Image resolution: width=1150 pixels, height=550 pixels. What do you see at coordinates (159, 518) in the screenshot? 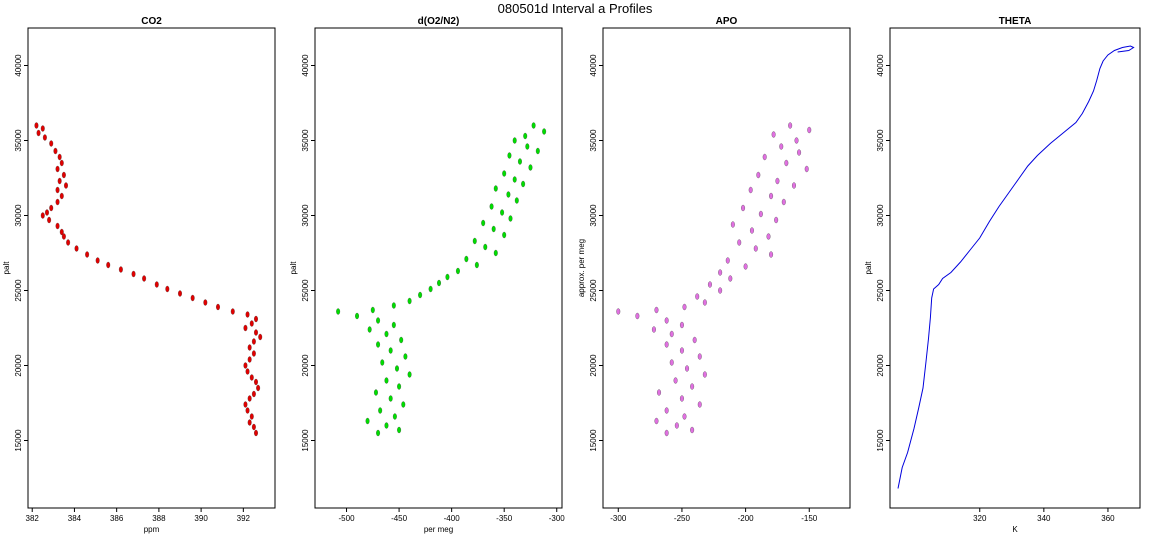
I see `x-tick-label: 388` at bounding box center [159, 518].